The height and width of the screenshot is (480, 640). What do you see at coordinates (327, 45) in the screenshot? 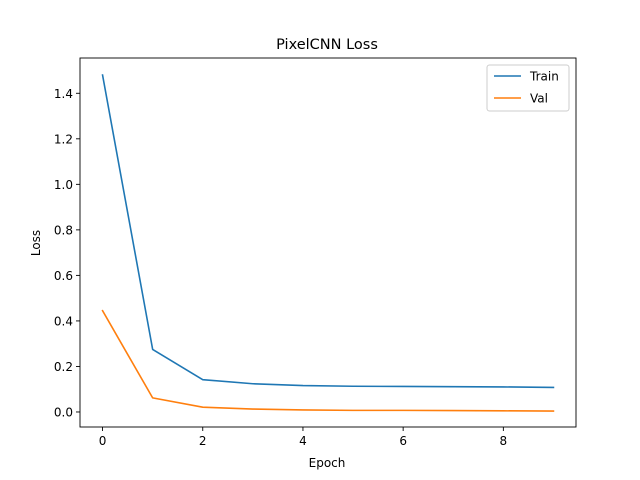
I see `chart-title: PixelCNN Loss` at bounding box center [327, 45].